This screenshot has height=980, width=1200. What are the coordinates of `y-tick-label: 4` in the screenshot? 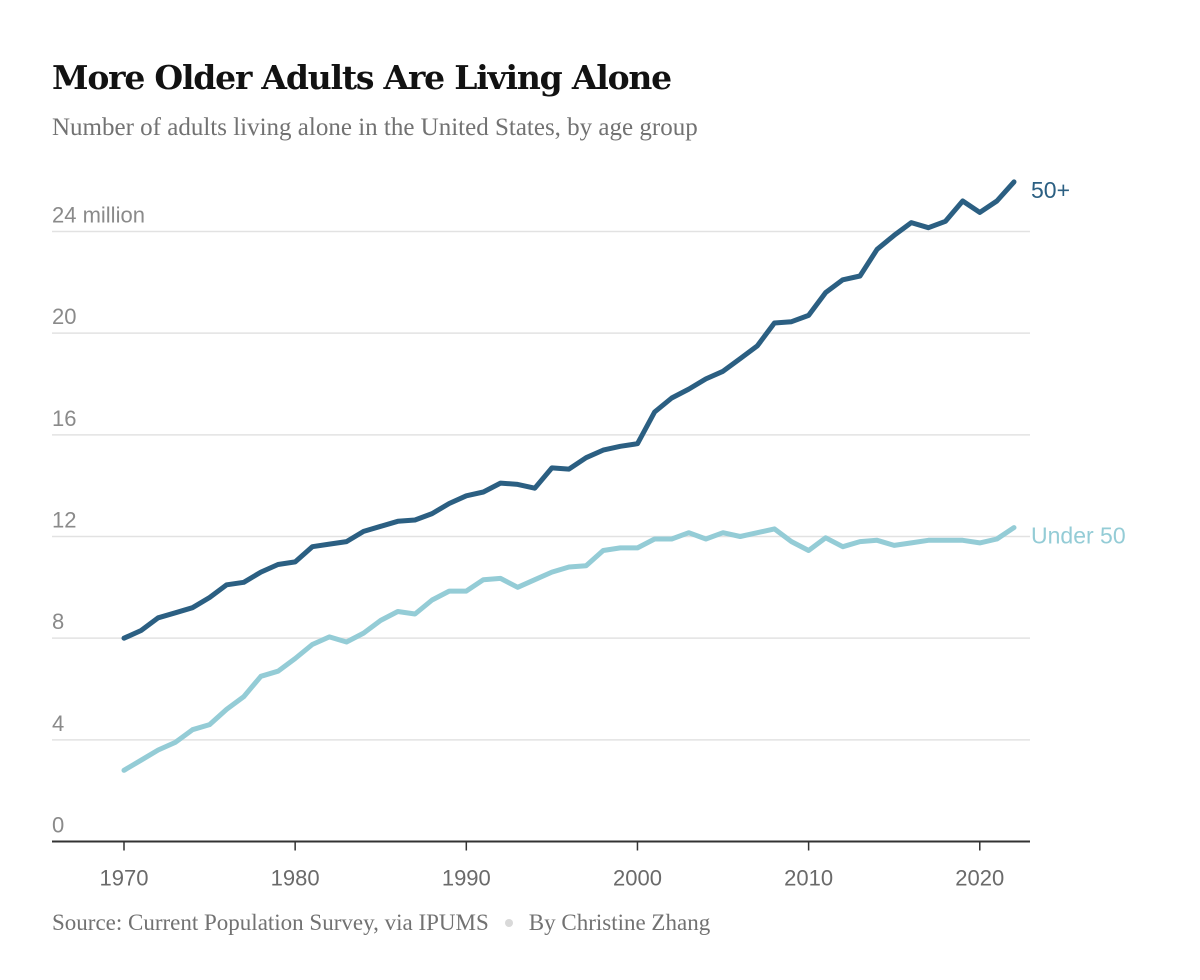 It's located at (58, 723).